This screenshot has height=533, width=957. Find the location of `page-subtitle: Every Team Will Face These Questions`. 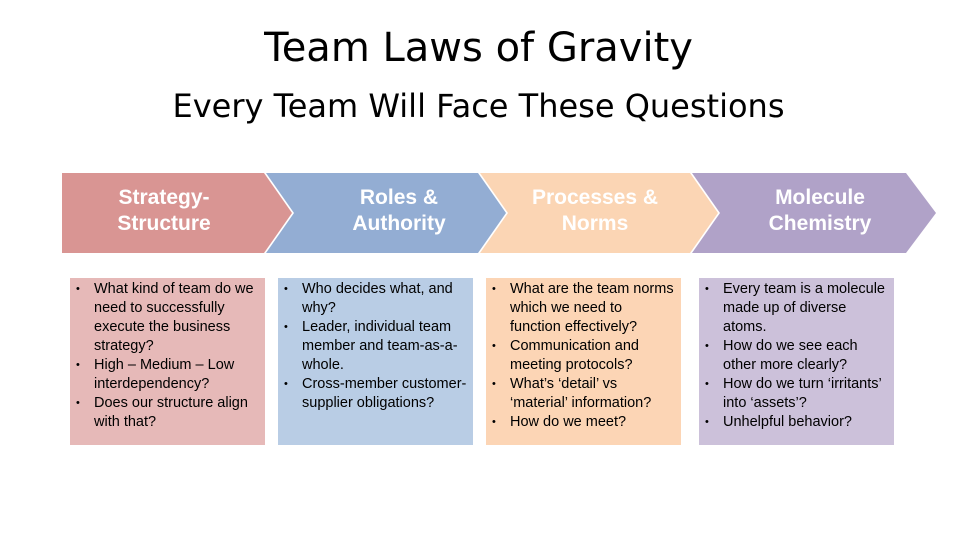

page-subtitle: Every Team Will Face These Questions is located at coordinates (478, 106).